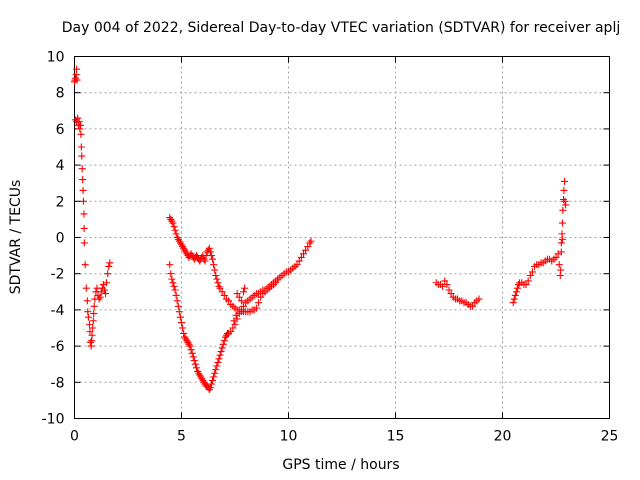 This screenshot has width=640, height=480. I want to click on y-axis-label: SDTVAR / TECUs, so click(16, 237).